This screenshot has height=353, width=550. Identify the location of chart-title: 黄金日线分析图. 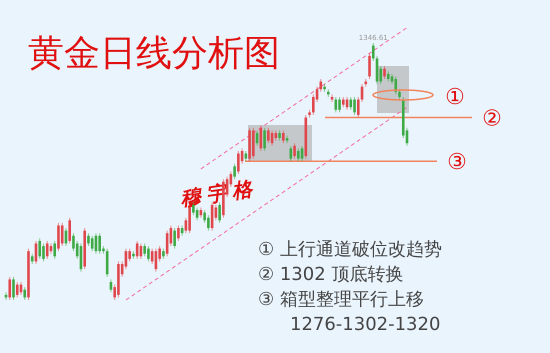
(154, 53).